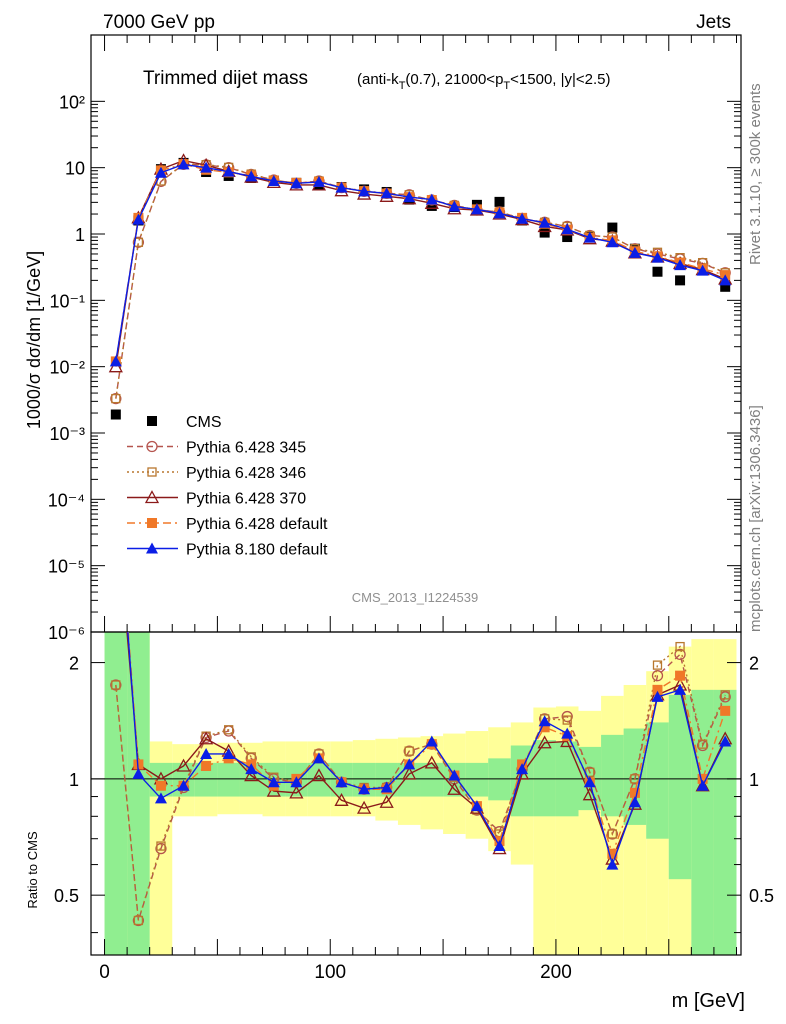  What do you see at coordinates (204, 422) in the screenshot?
I see `legend-label: CMS` at bounding box center [204, 422].